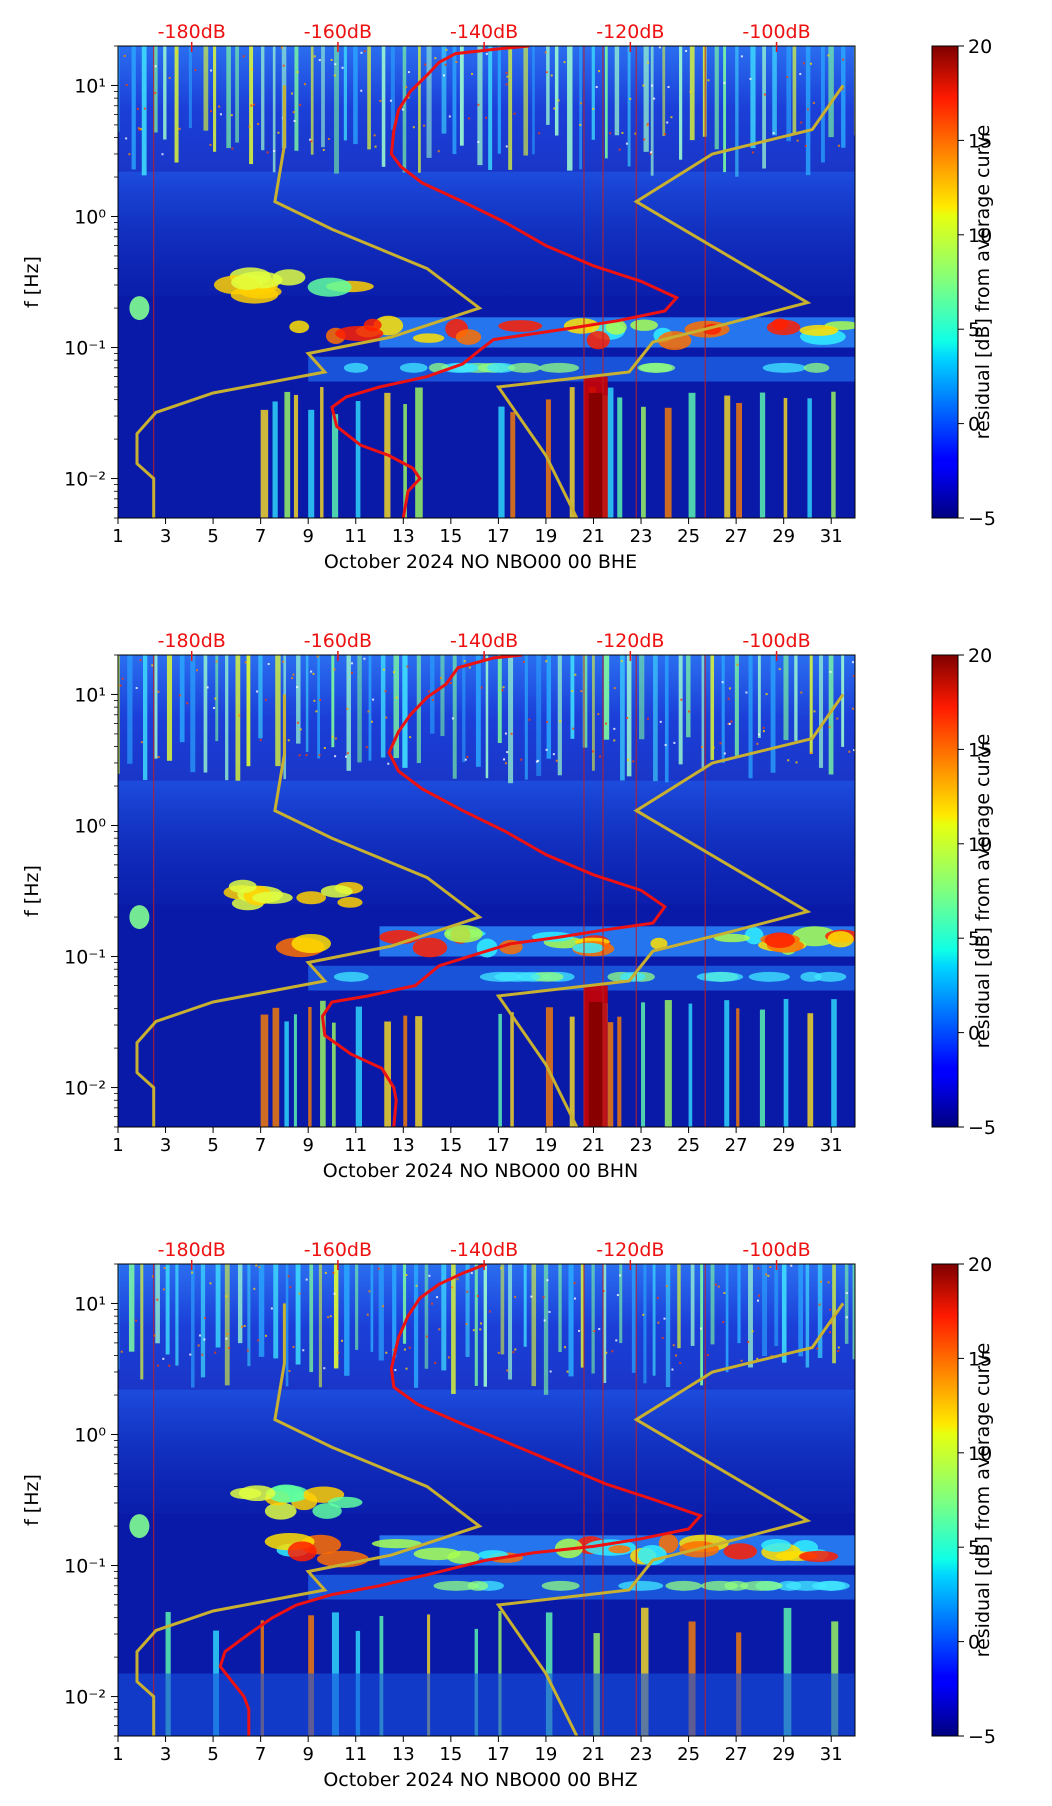  I want to click on x-tick-label: 15, so click(450, 1754).